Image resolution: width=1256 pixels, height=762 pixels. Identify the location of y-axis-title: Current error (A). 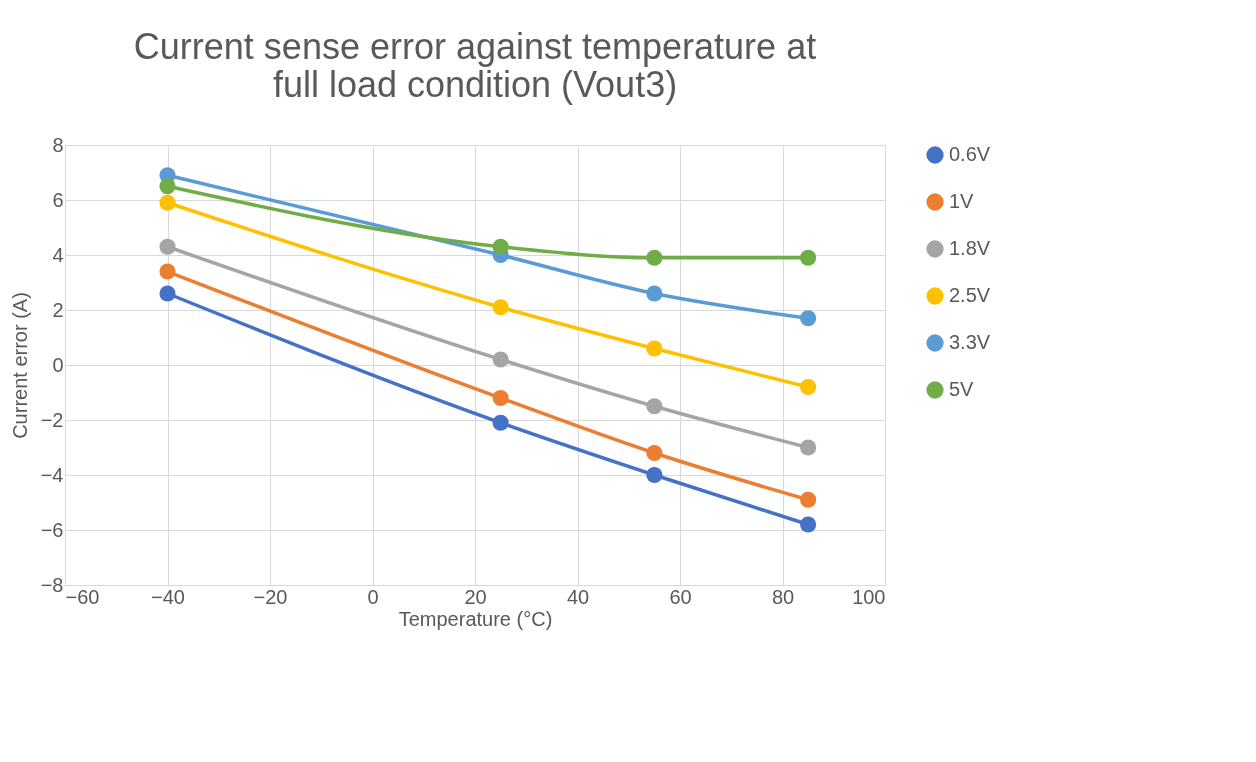
(19, 365).